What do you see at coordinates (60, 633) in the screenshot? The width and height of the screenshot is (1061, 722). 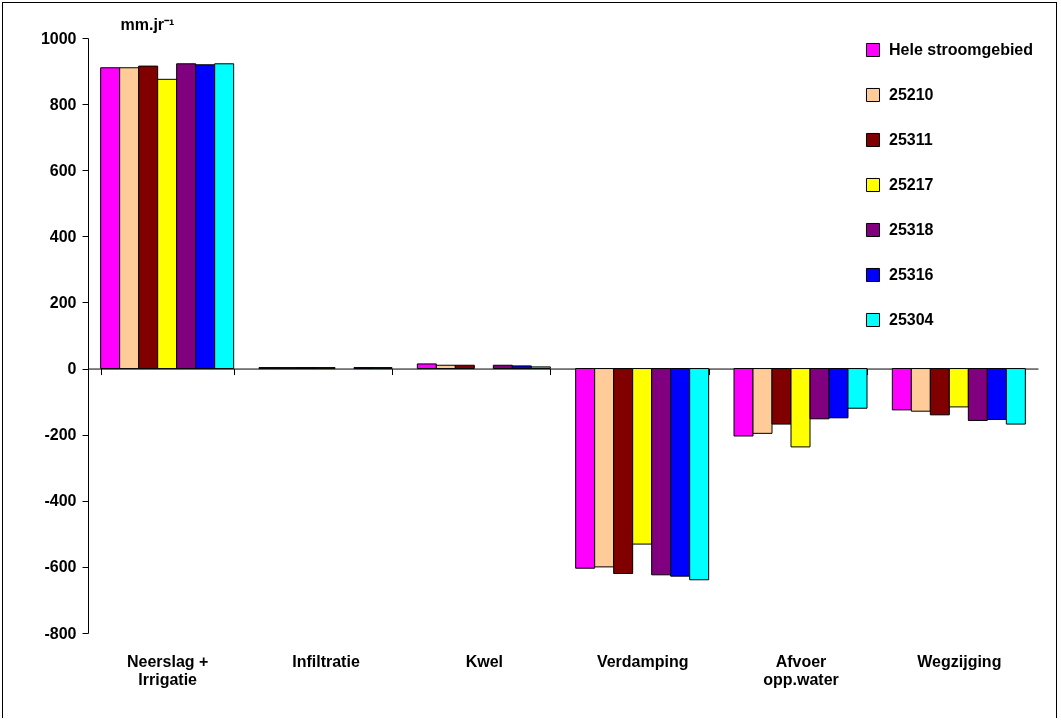 I see `y-tick-label: -800` at bounding box center [60, 633].